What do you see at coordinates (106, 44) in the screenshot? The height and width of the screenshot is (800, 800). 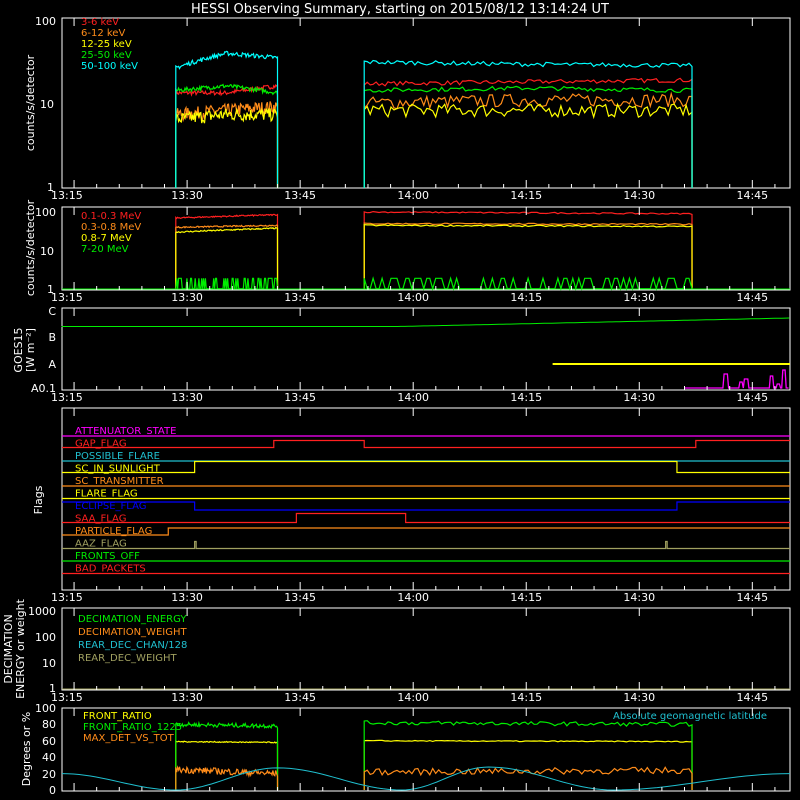 I see `panel1-legend-12-25-kev: 12-25 keV` at bounding box center [106, 44].